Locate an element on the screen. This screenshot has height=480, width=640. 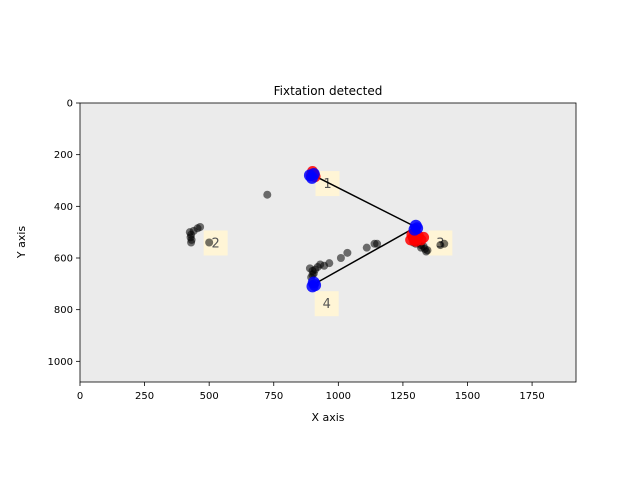
fixation-point is located at coordinates (424, 237).